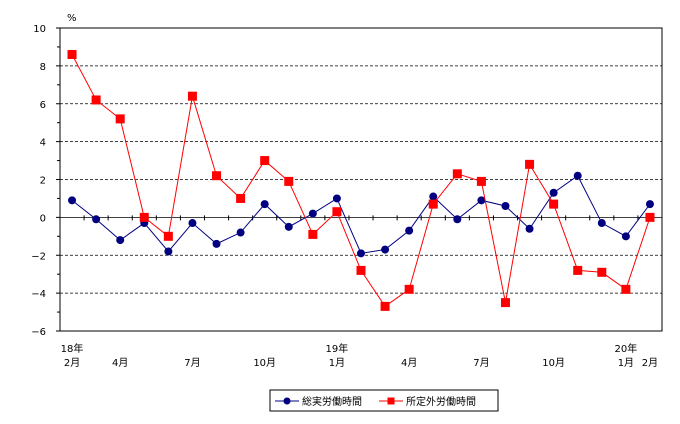 Image resolution: width=680 pixels, height=424 pixels. What do you see at coordinates (337, 348) in the screenshot?
I see `x-tick-label-year: 19年` at bounding box center [337, 348].